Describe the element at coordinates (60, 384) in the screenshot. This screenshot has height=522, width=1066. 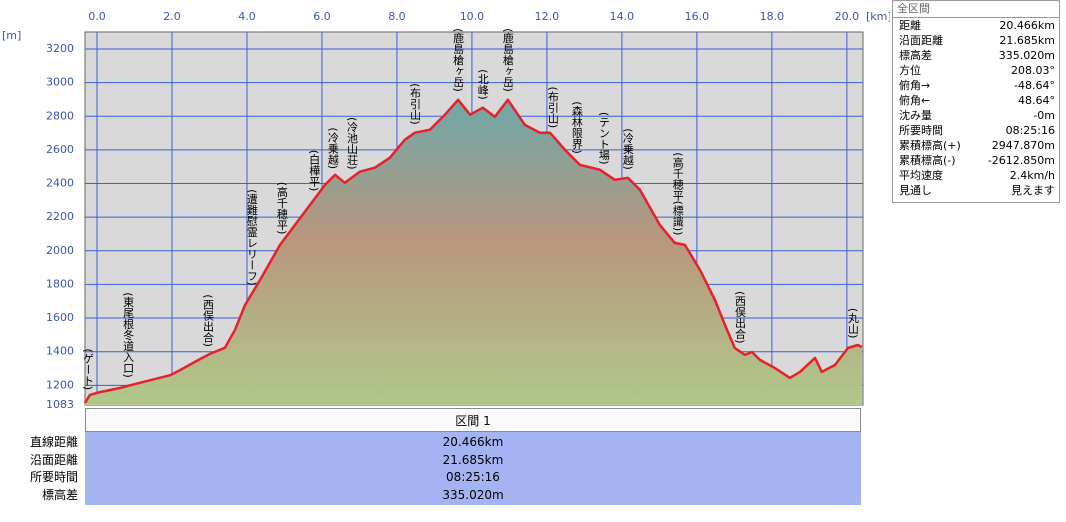
I see `y-tick-label: 1200` at that location.